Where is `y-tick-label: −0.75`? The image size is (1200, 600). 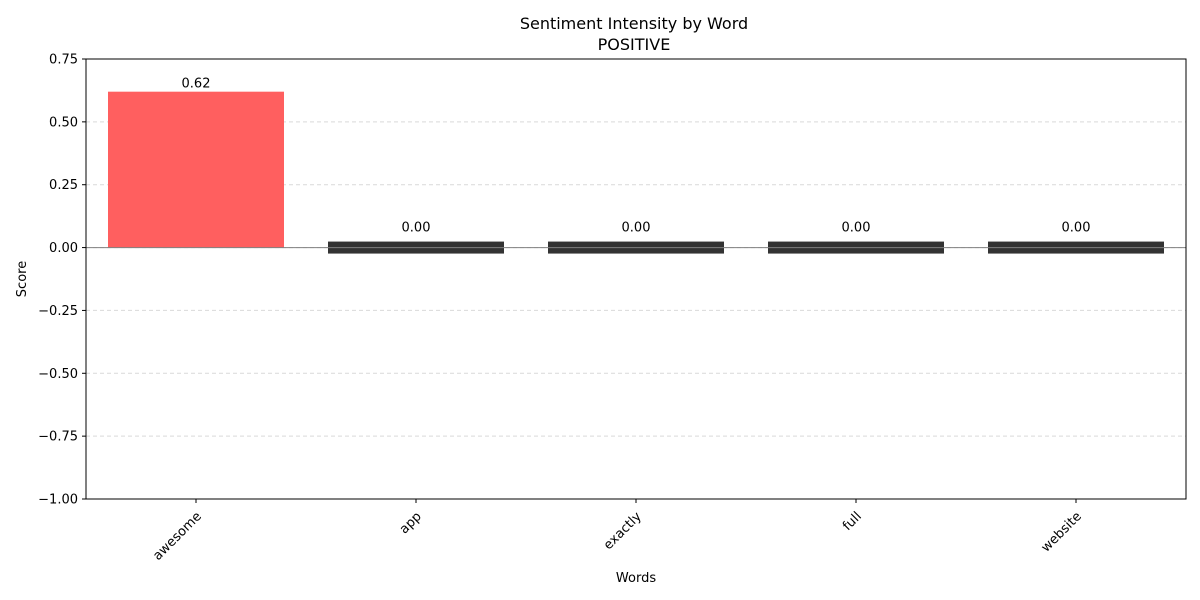 y-tick-label: −0.75 is located at coordinates (58, 437).